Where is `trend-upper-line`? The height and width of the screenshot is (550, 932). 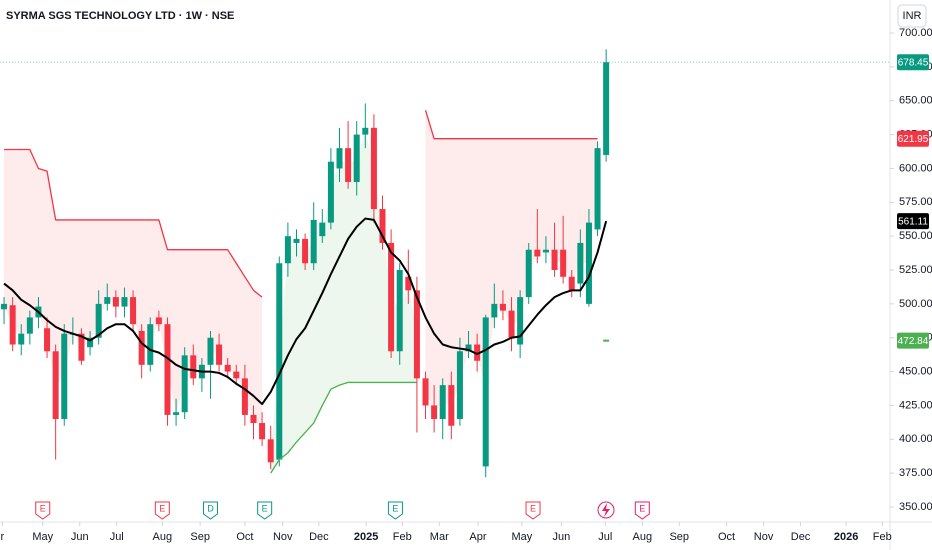
trend-upper-line is located at coordinates (133, 223).